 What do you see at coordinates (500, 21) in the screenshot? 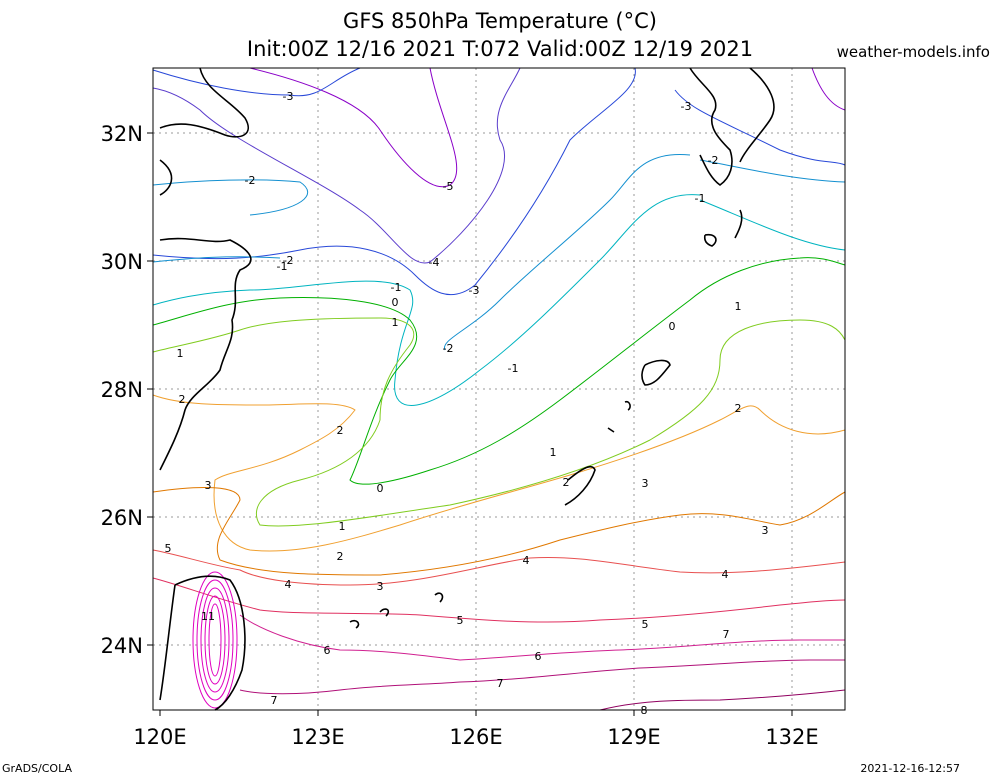
I see `map-title: GFS 850hPa Temperature (°C)` at bounding box center [500, 21].